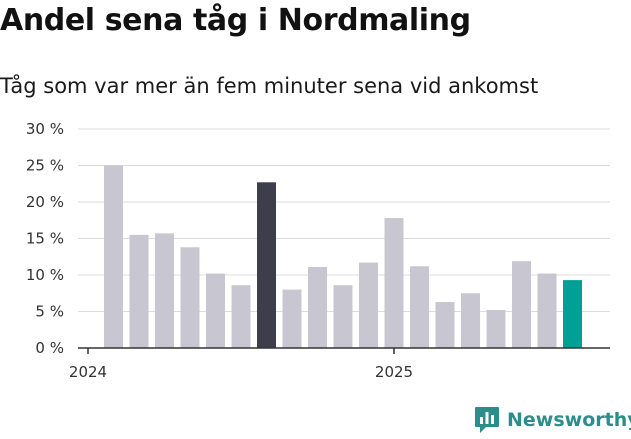  What do you see at coordinates (49, 348) in the screenshot?
I see `y-tick-label: 0 %` at bounding box center [49, 348].